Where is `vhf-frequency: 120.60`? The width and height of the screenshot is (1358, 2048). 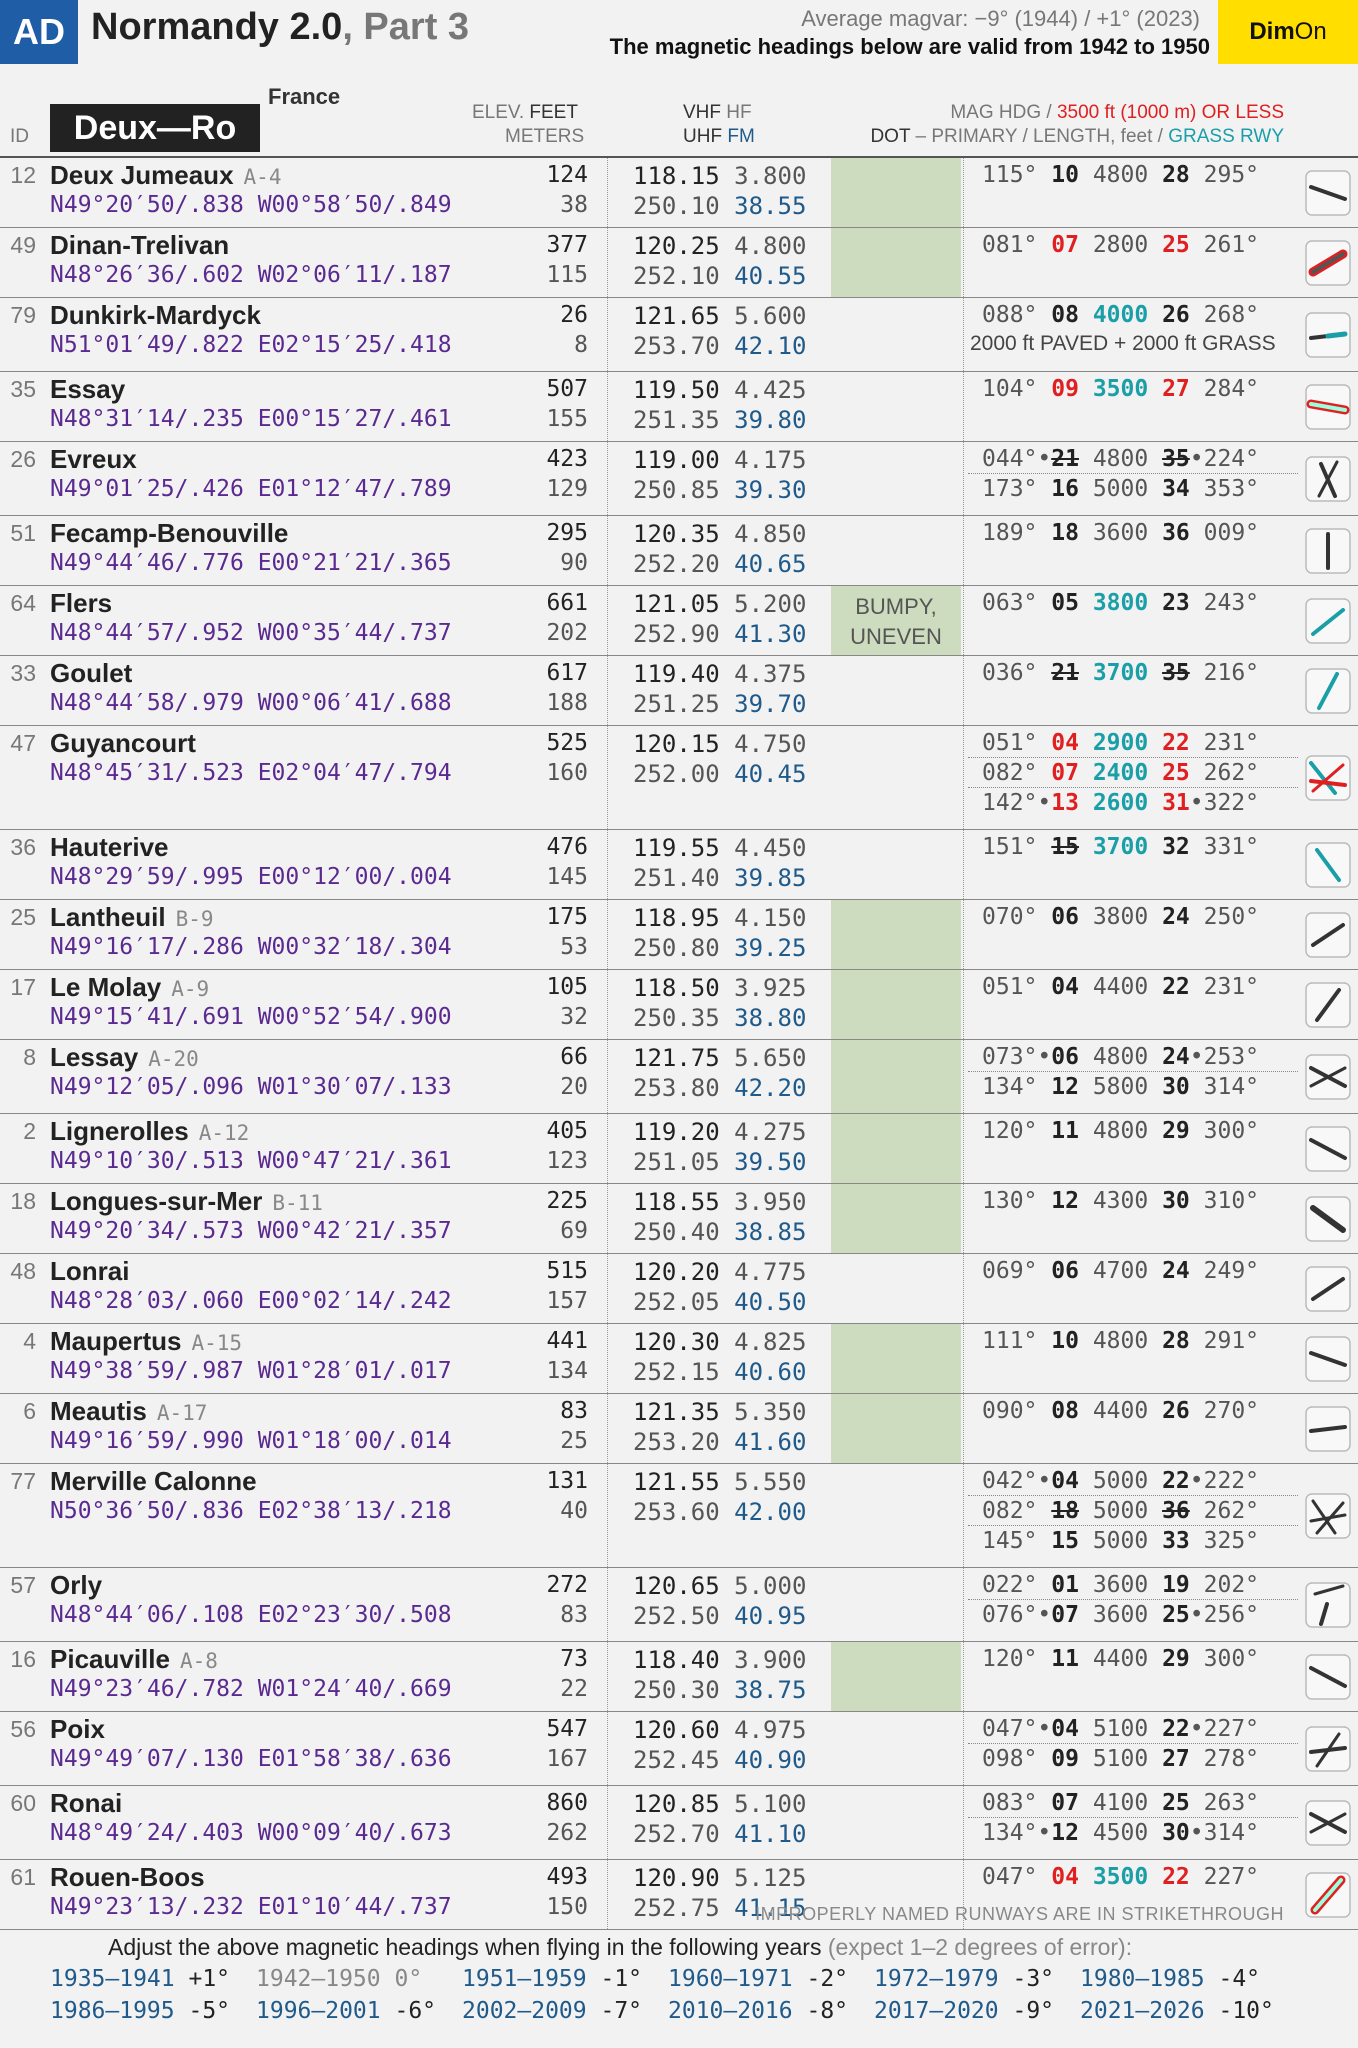 vhf-frequency: 120.60 is located at coordinates (676, 1730).